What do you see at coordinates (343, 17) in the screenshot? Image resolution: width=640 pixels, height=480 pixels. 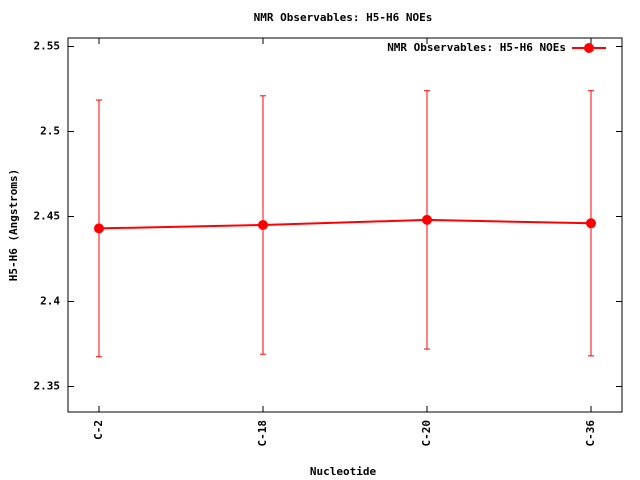 I see `chart-title: NMR Observables: H5-H6 NOEs` at bounding box center [343, 17].